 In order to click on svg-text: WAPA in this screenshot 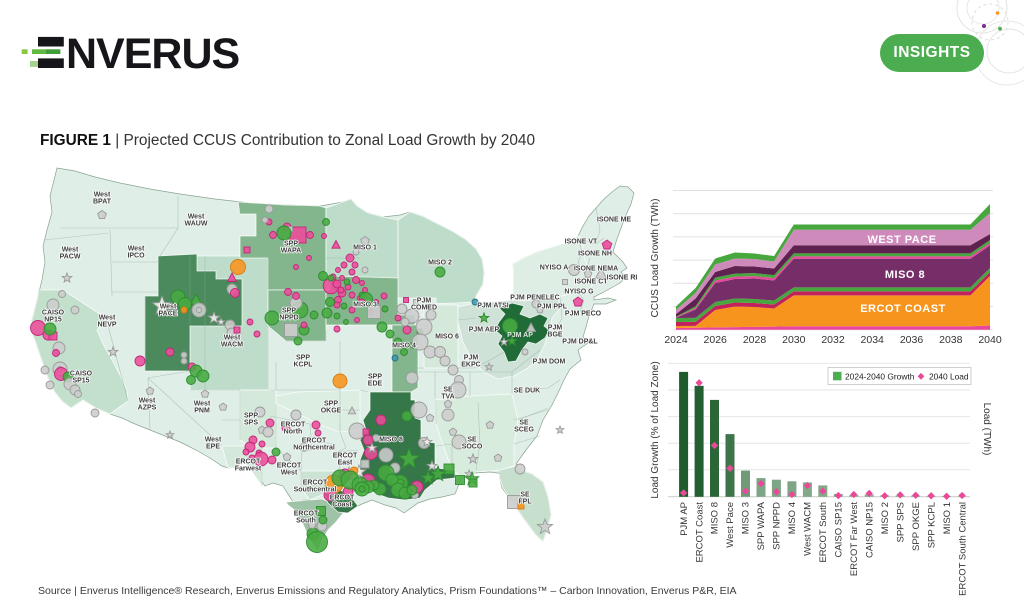, I will do `click(291, 250)`.